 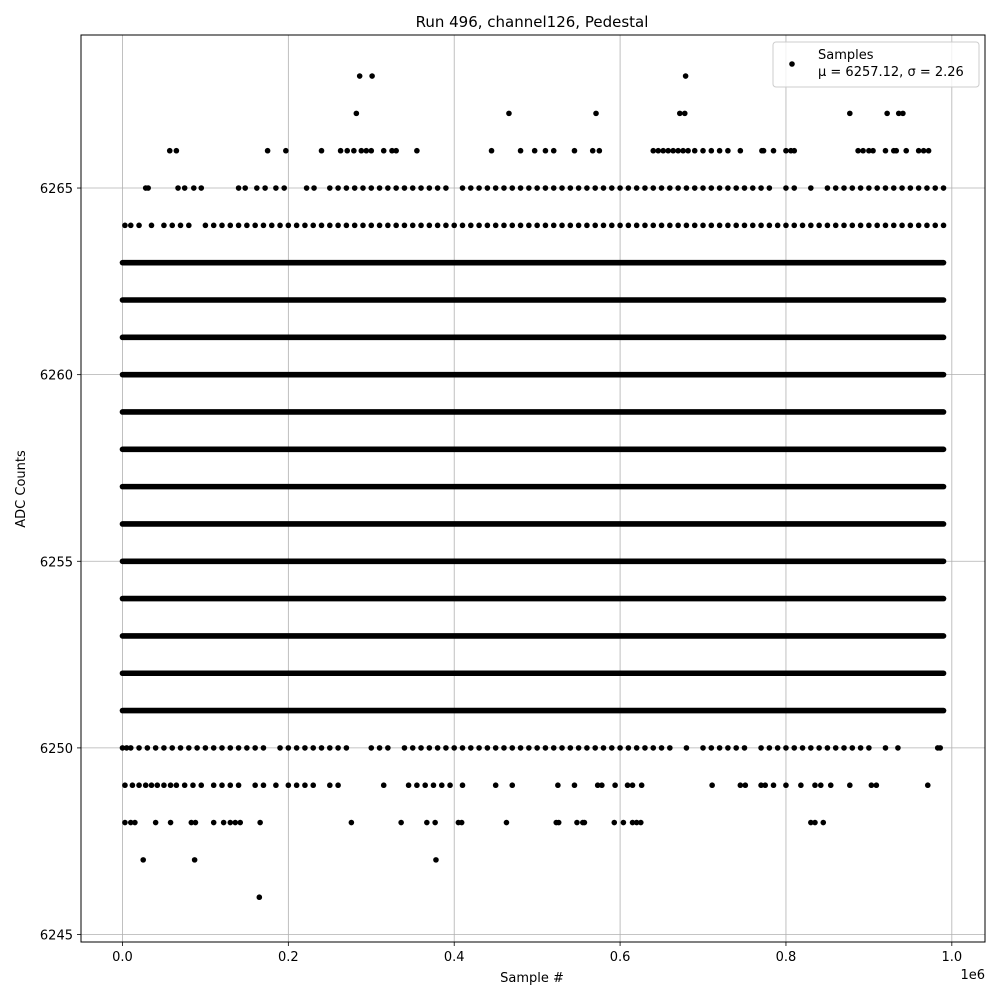 What do you see at coordinates (846, 55) in the screenshot?
I see `legend-label: Samples` at bounding box center [846, 55].